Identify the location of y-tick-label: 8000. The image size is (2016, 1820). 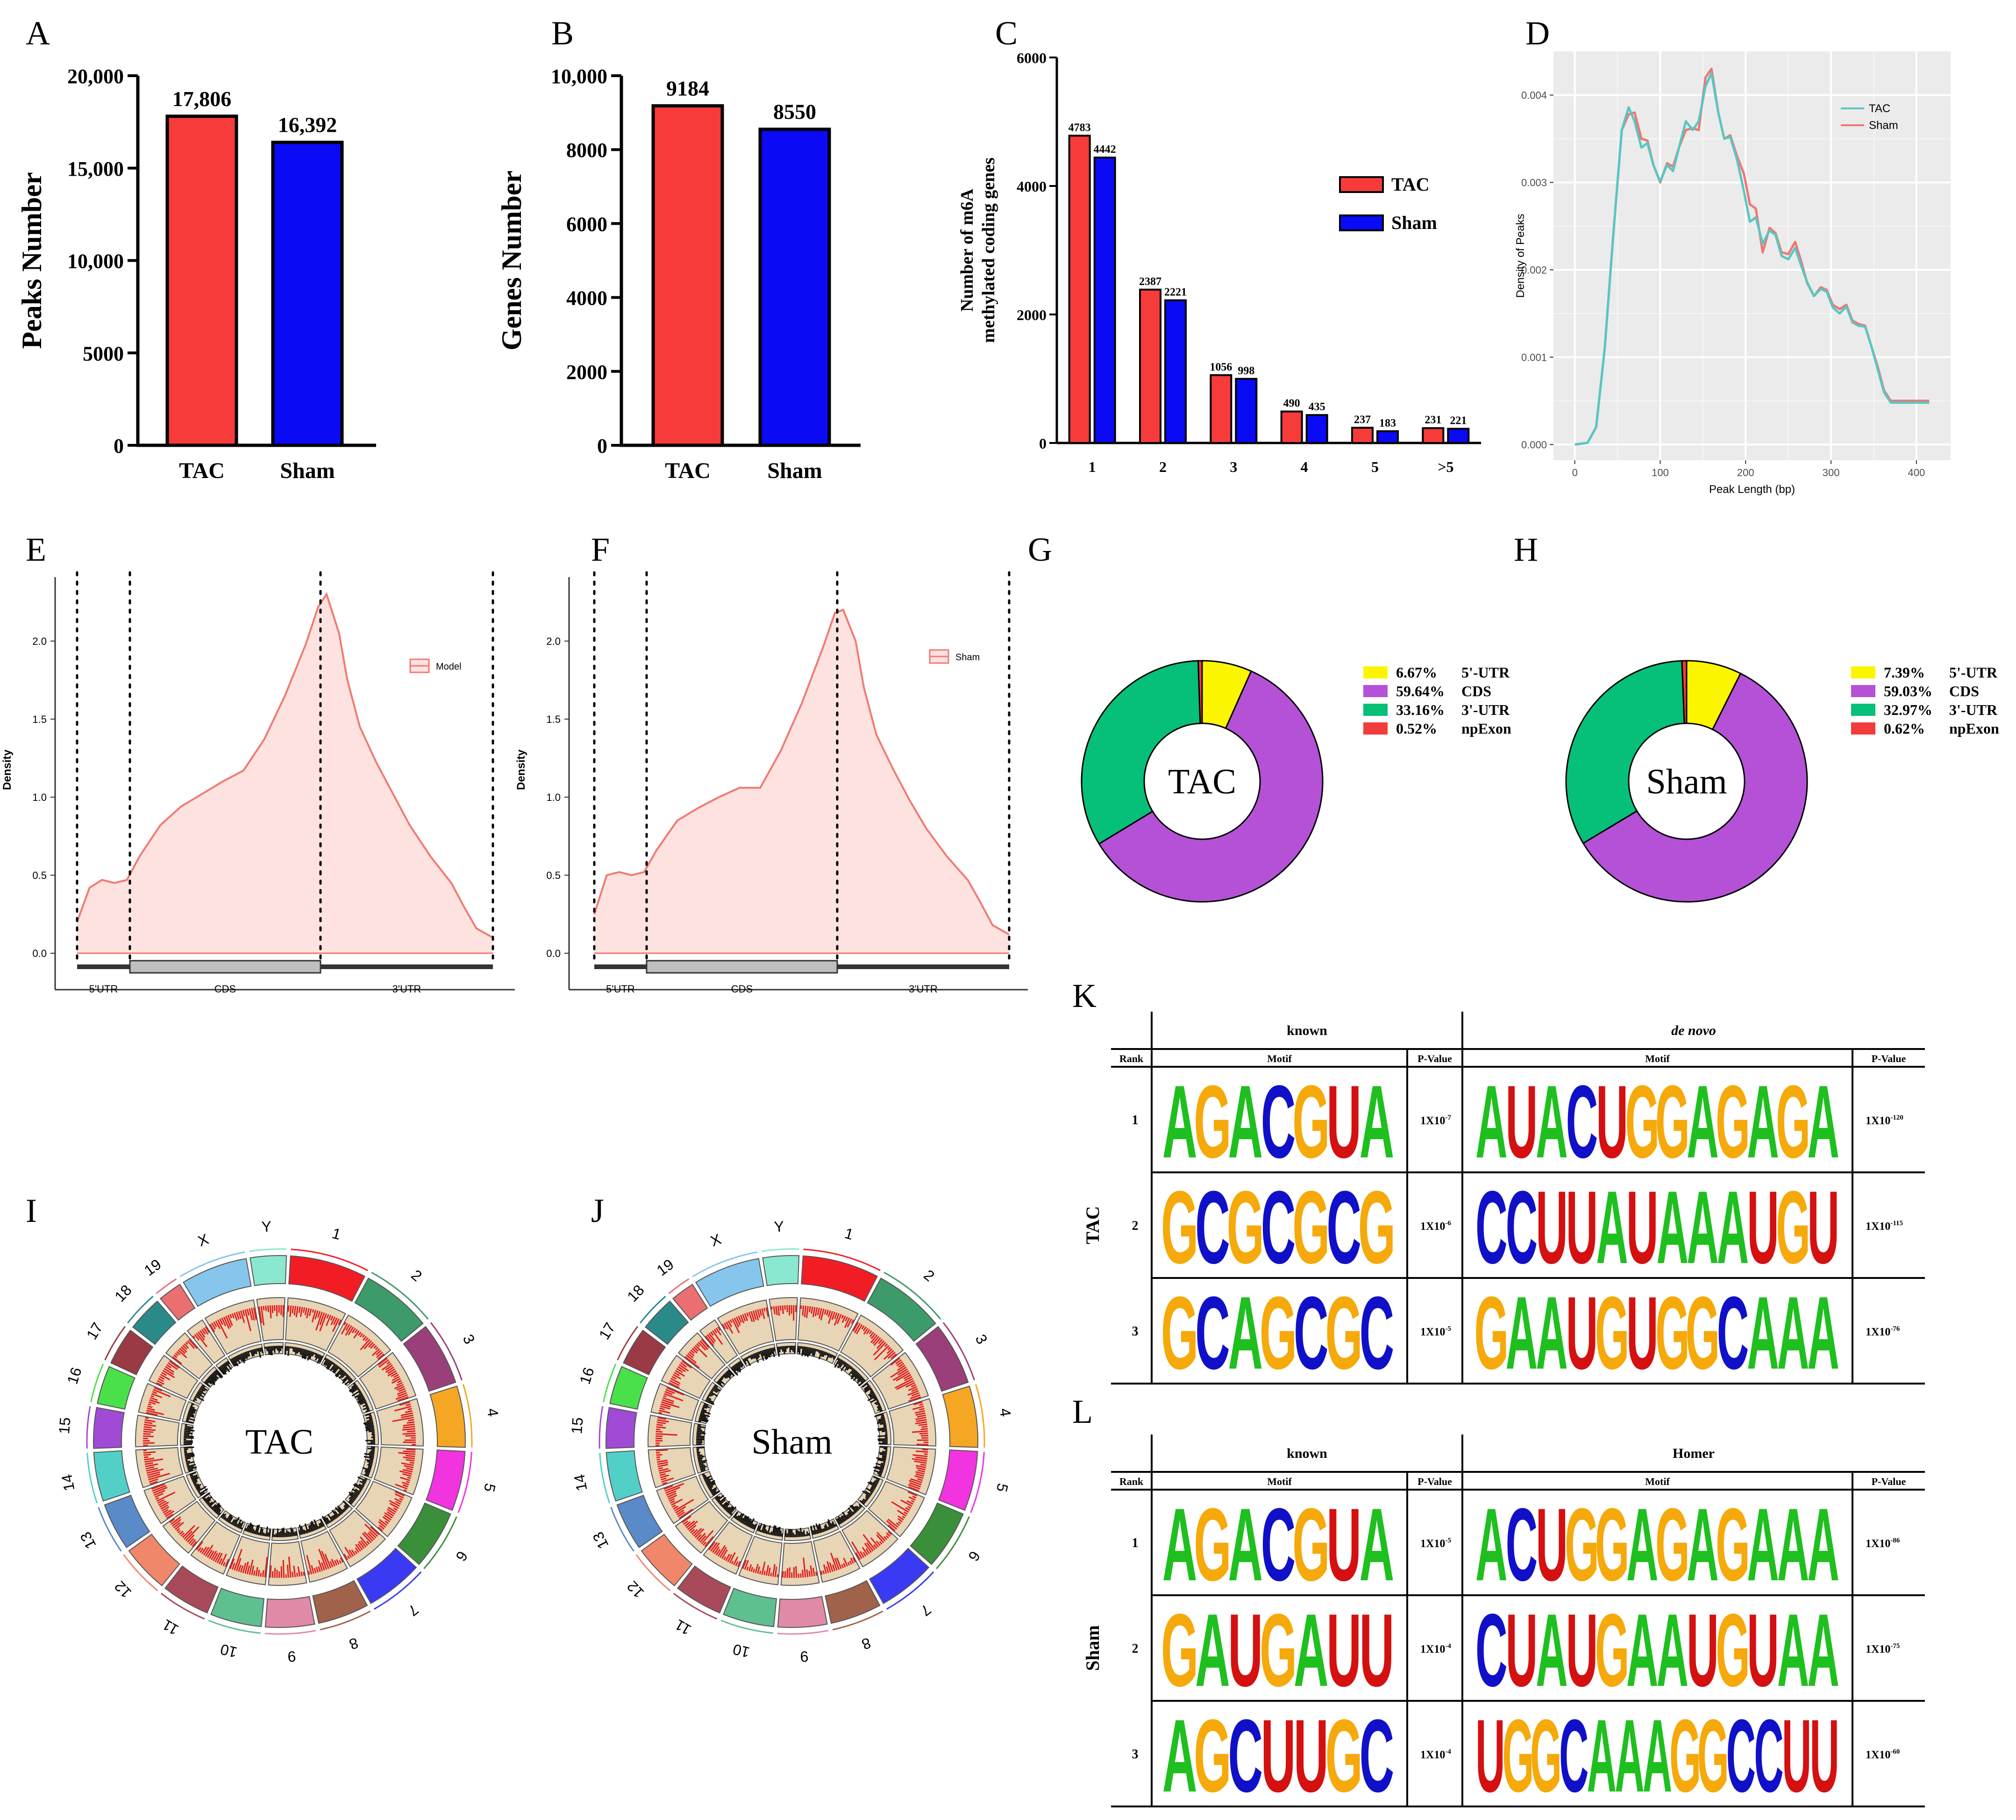
(586, 150).